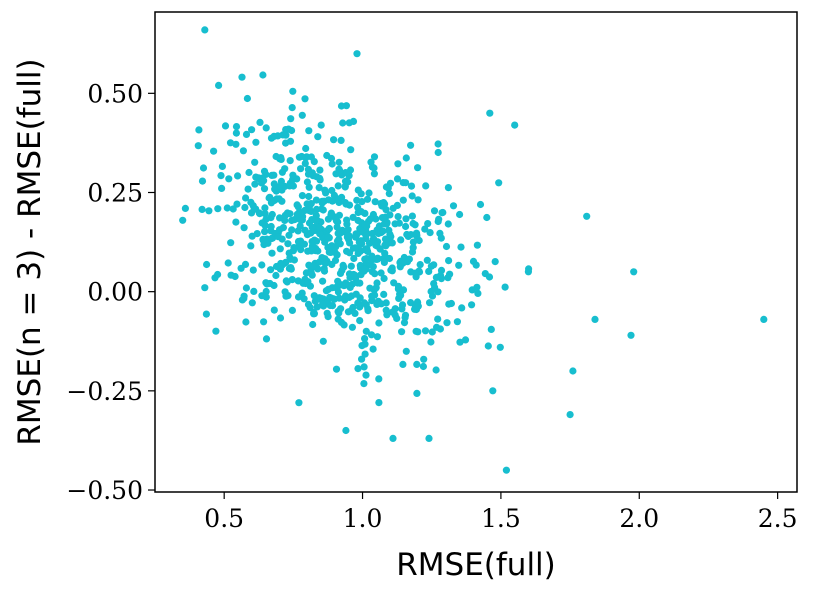 This screenshot has height=593, width=814. I want to click on x-axis-label: RMSE(full), so click(476, 565).